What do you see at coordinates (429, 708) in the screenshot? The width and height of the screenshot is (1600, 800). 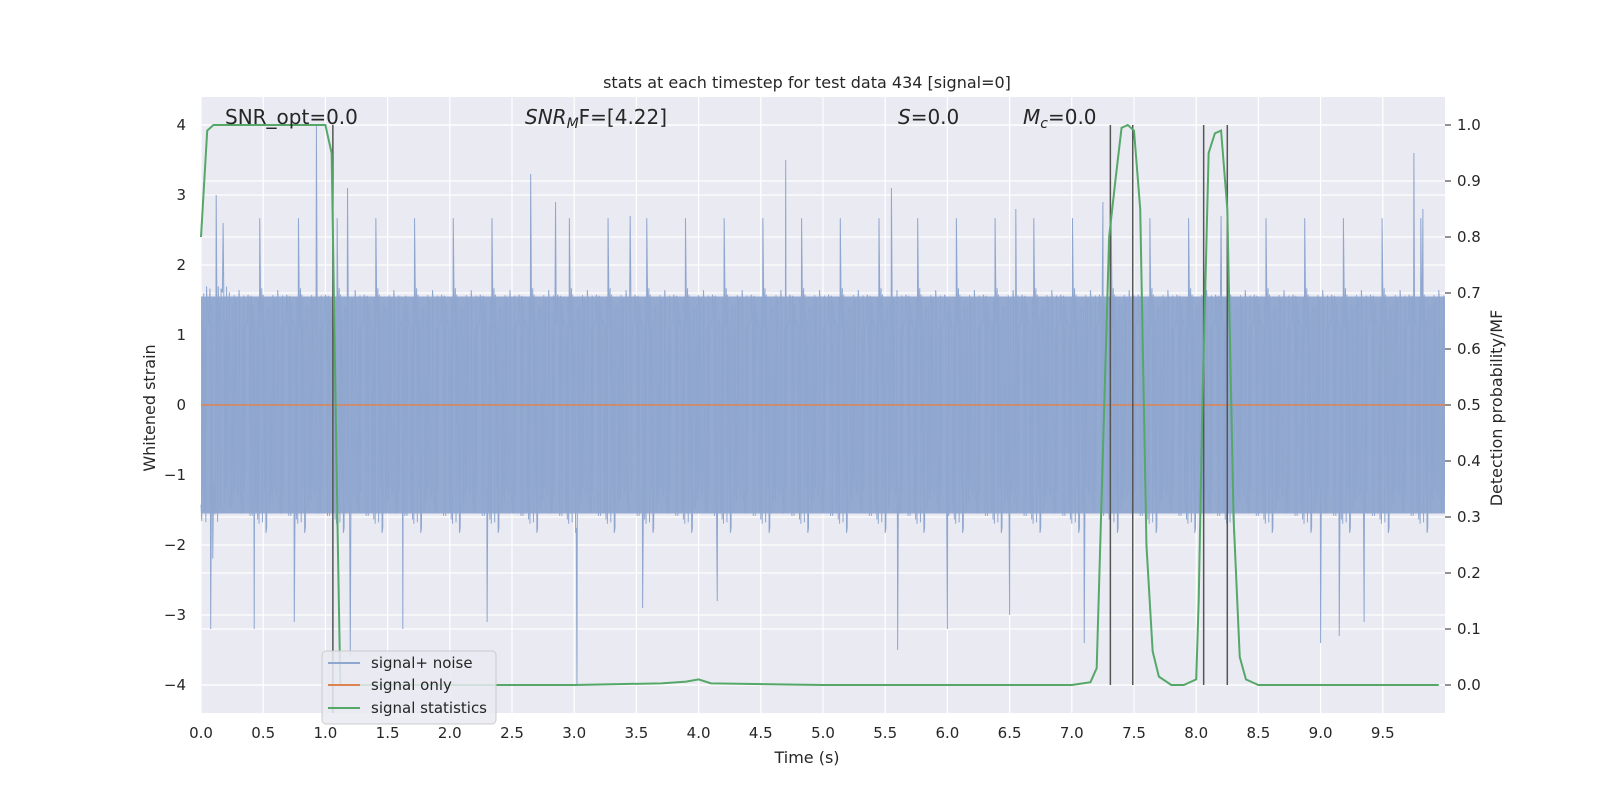 I see `legend-label-signal-statistics: signal statistics` at bounding box center [429, 708].